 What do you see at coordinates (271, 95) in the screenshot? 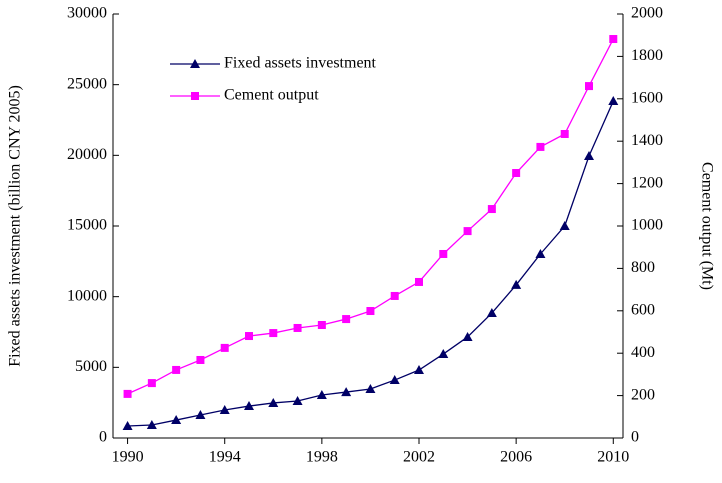
I see `legend-label: Cement output` at bounding box center [271, 95].